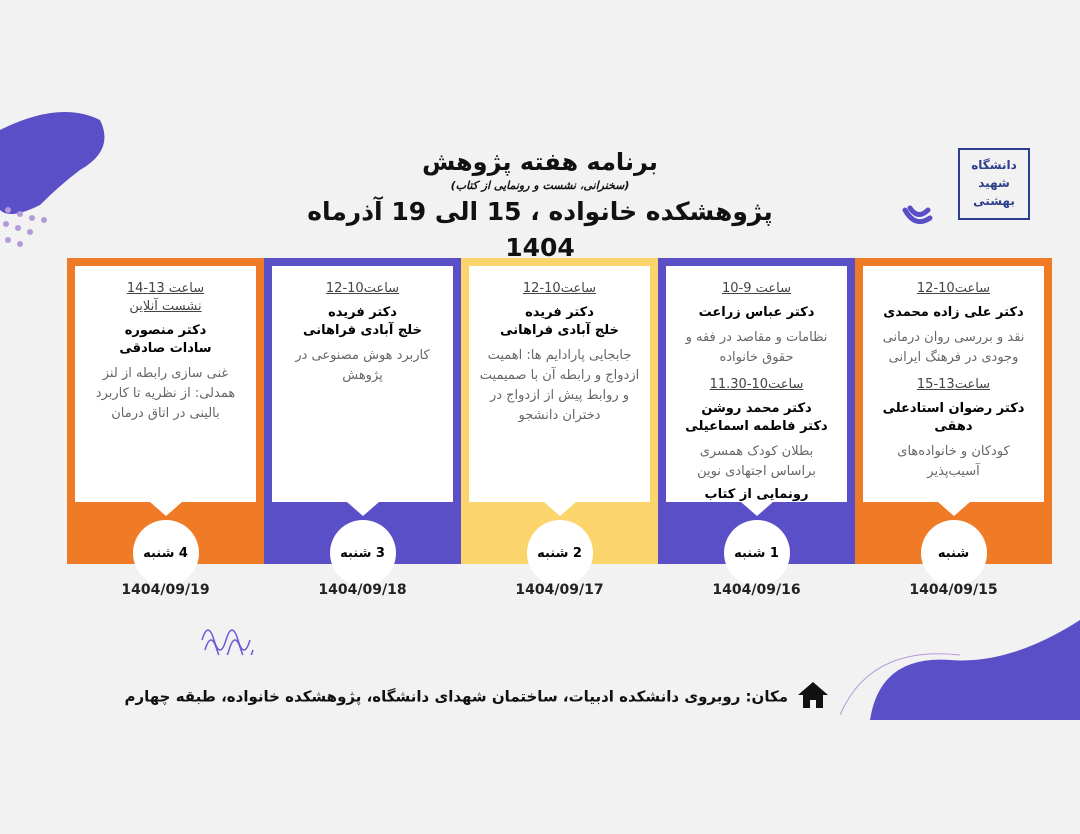 The width and height of the screenshot is (1080, 834). What do you see at coordinates (165, 348) in the screenshot?
I see `speaker-name: سادات صادقی` at bounding box center [165, 348].